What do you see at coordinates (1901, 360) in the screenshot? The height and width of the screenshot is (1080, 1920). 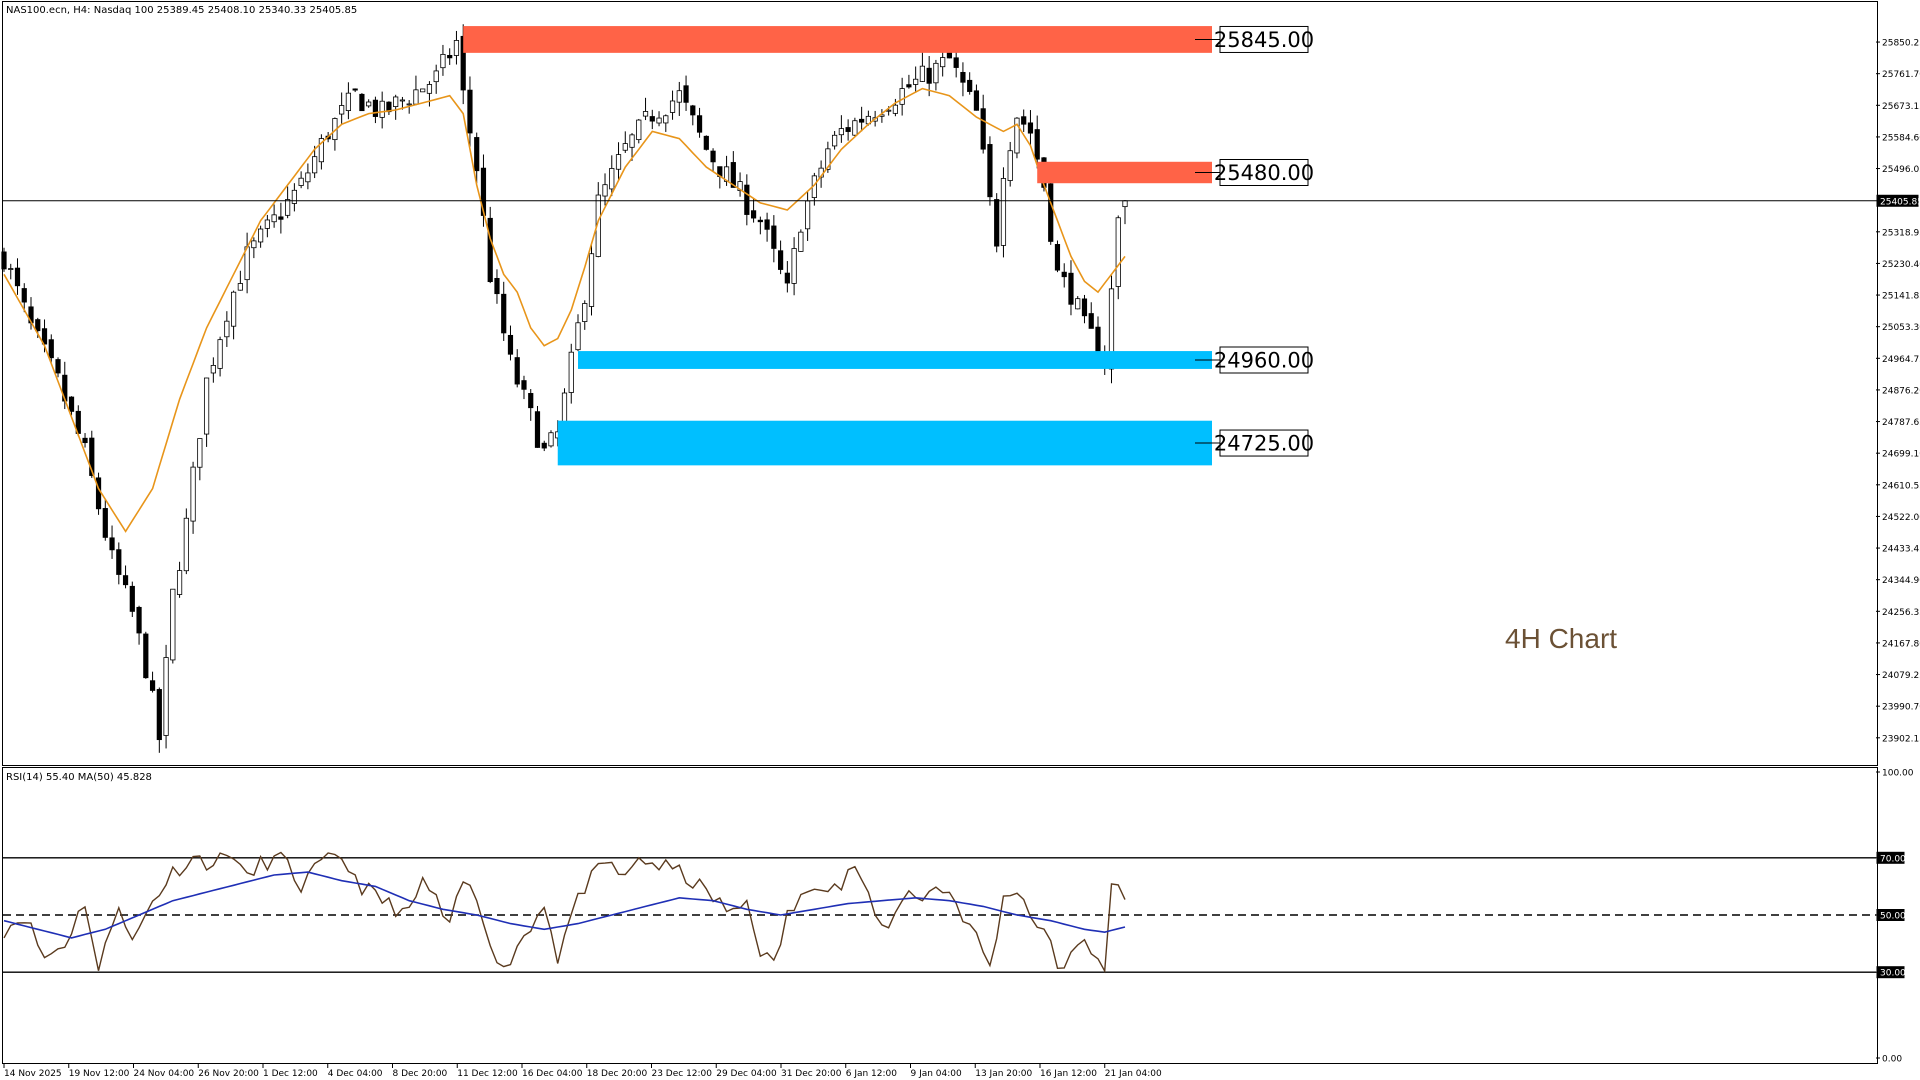 I see `price-axis-label: 24964.75` at bounding box center [1901, 360].